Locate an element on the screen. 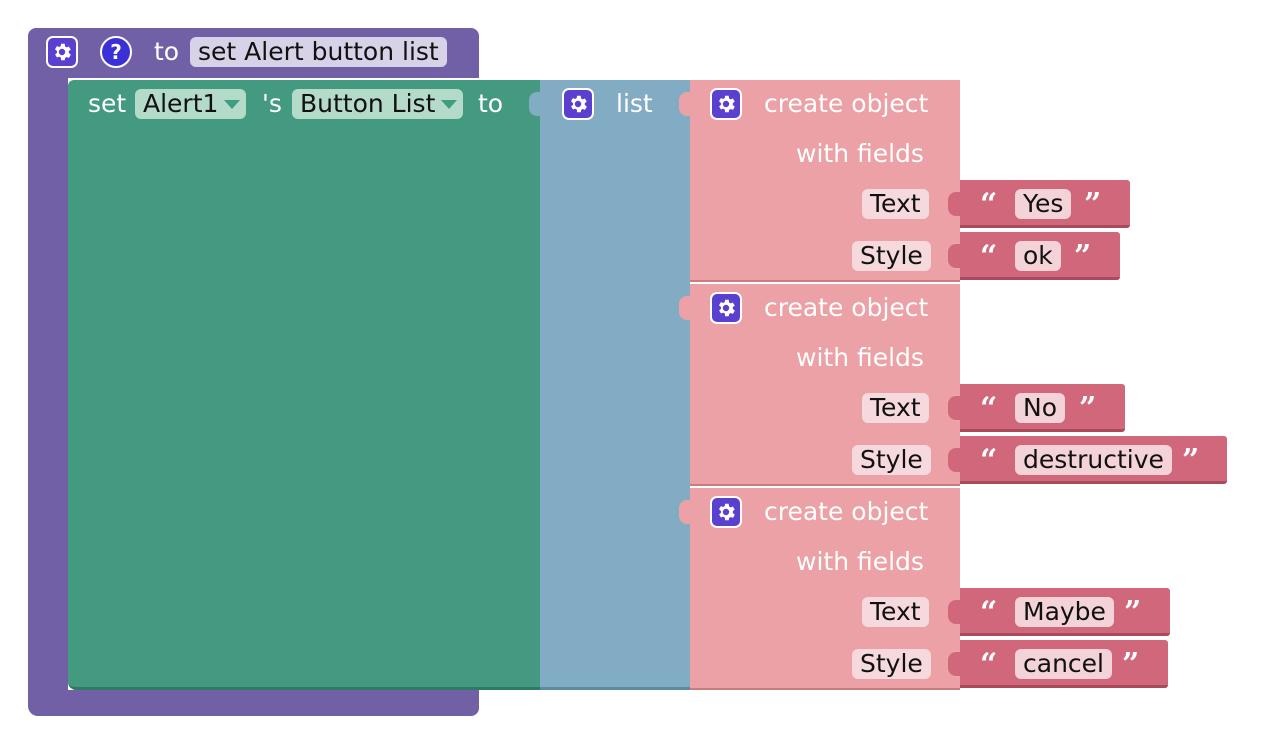  list-input-tab is located at coordinates (536, 104).